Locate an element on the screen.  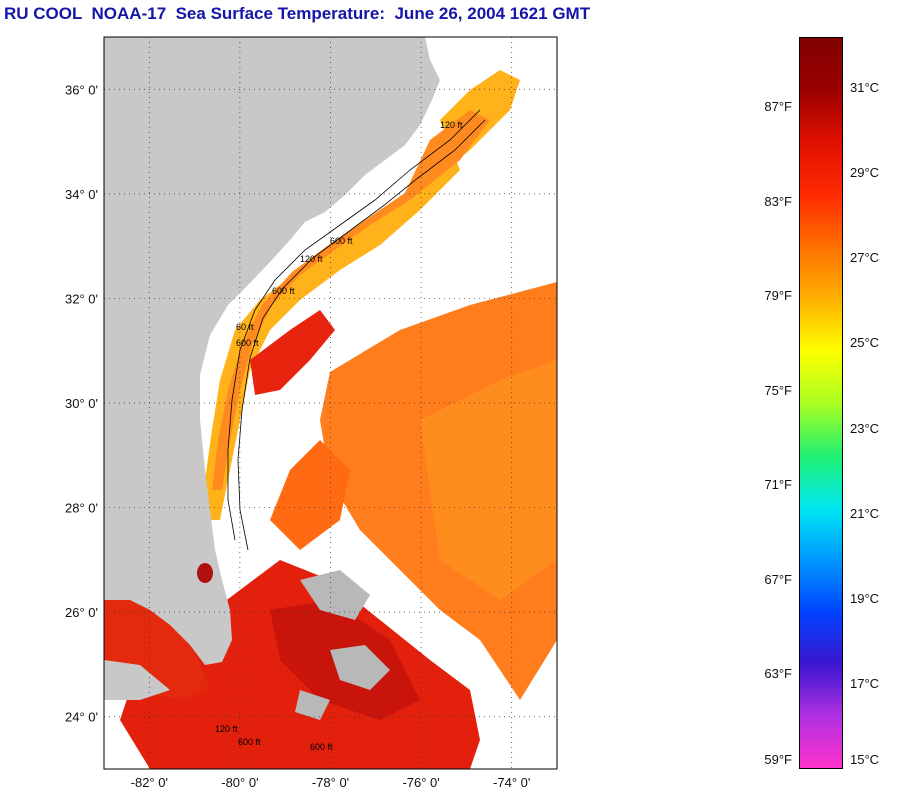
colorbar-fahrenheit-label: 79°F is located at coordinates (778, 296).